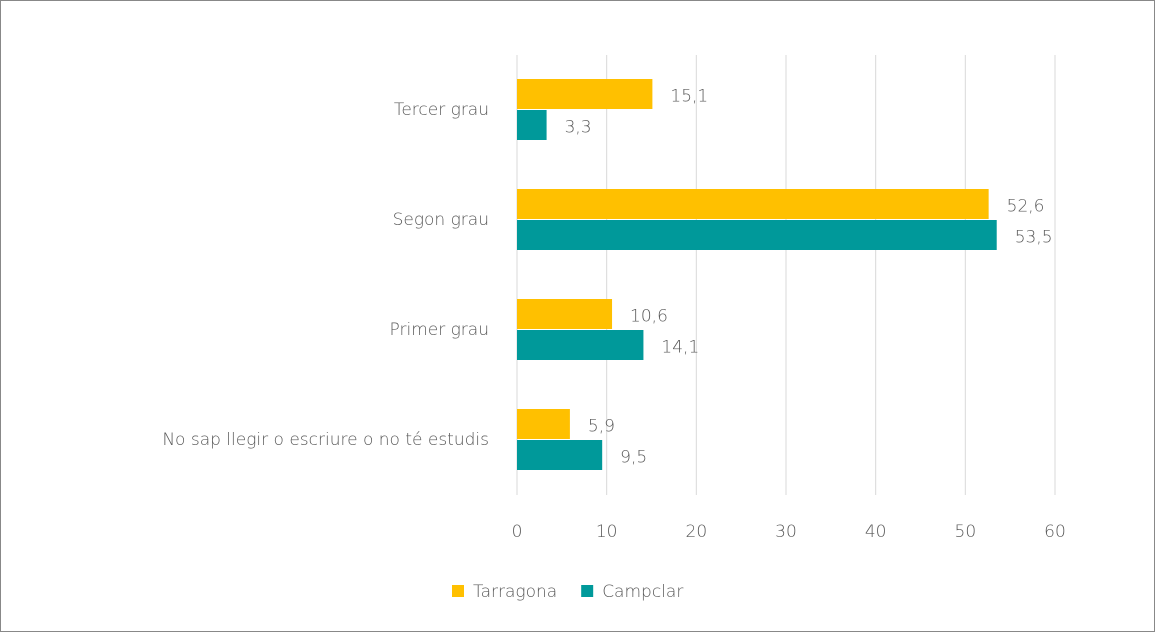 The height and width of the screenshot is (632, 1155). Describe the element at coordinates (578, 128) in the screenshot. I see `data-label: 3,3` at that location.